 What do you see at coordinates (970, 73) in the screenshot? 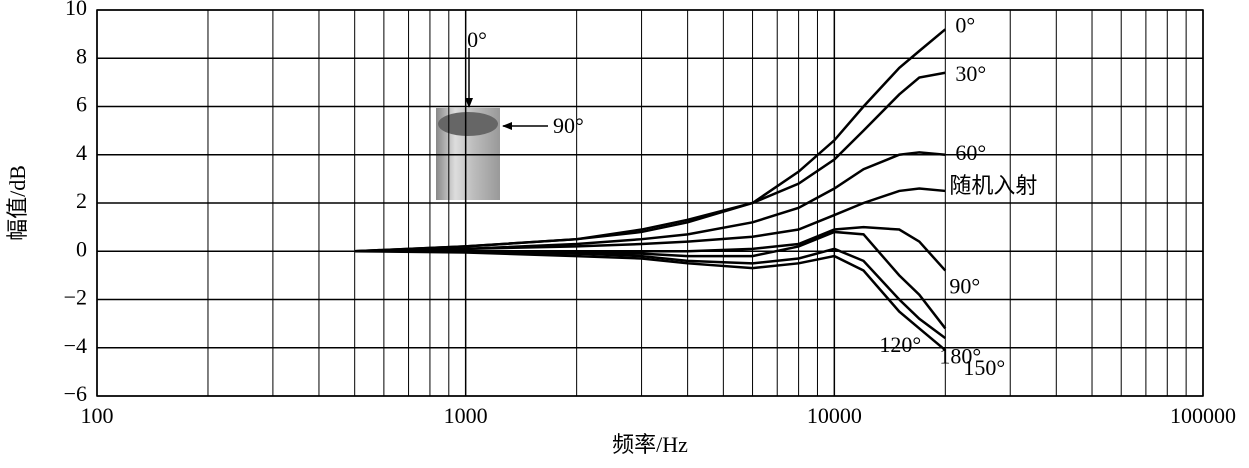
I see `series-label: 30°` at bounding box center [970, 73].